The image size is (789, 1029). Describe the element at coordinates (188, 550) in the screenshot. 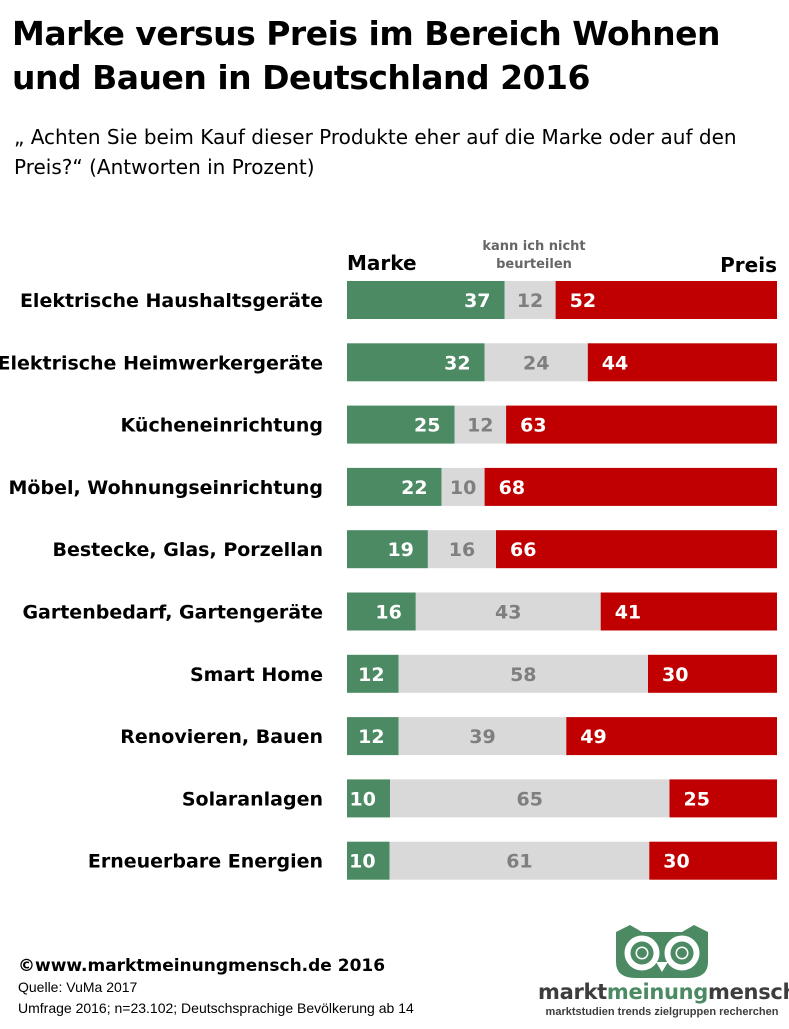

I see `category-label: Bestecke, Glas, Porzellan` at that location.